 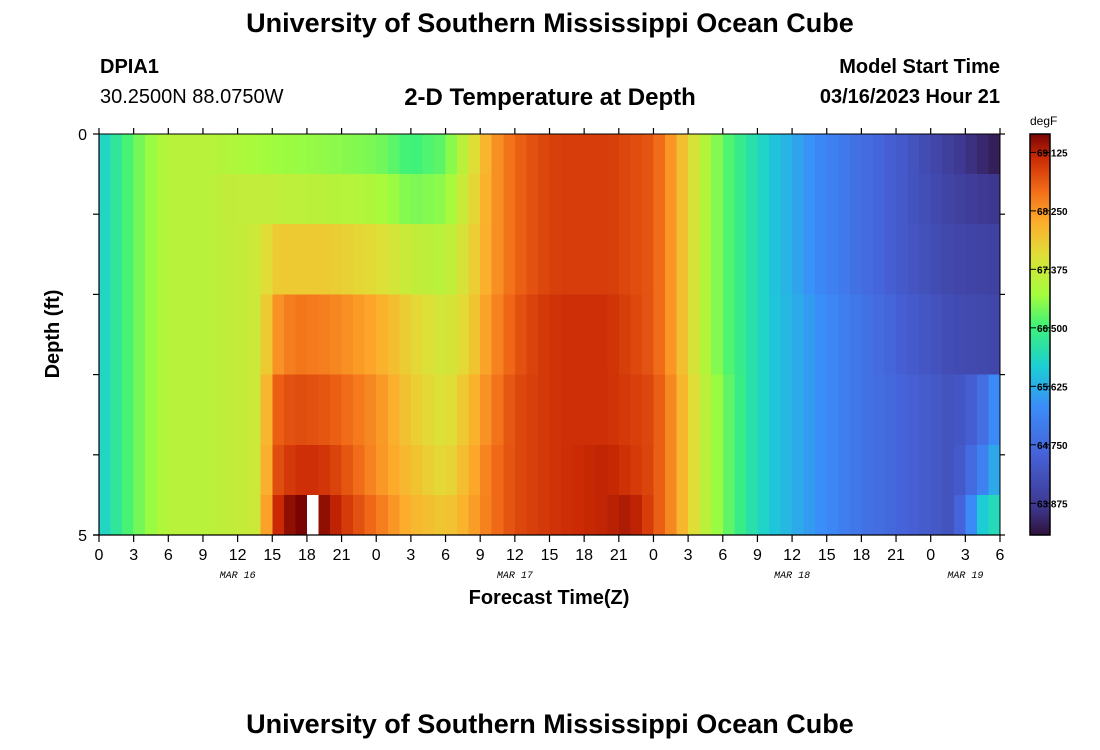 I want to click on model-start-label: Model Start Time, so click(x=919, y=67).